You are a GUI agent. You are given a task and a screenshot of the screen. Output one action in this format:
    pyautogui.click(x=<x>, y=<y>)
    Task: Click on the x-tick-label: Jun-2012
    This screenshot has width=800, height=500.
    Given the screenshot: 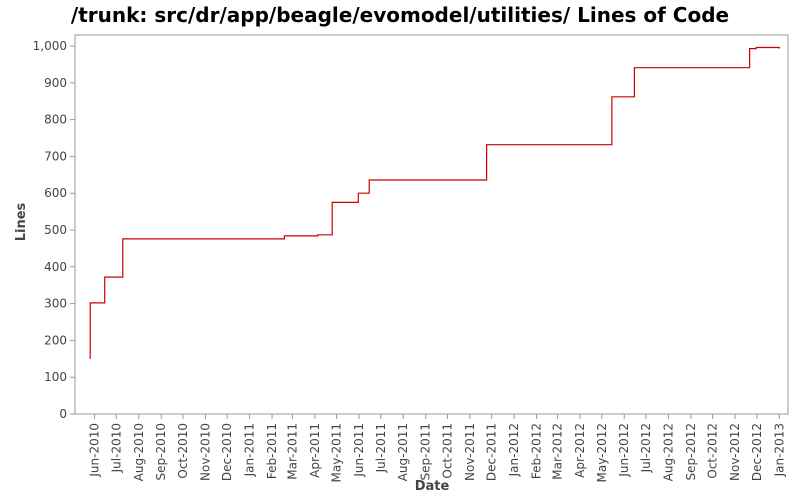 What is the action you would take?
    pyautogui.click(x=624, y=450)
    